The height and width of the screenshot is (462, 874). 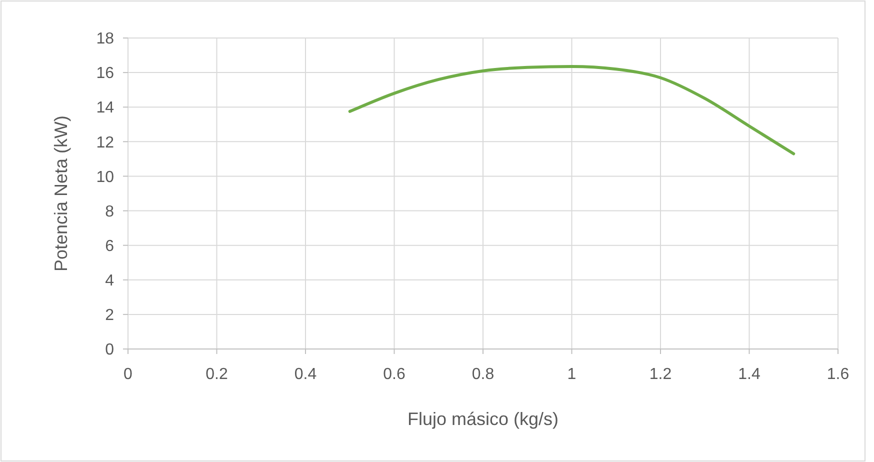 What do you see at coordinates (105, 177) in the screenshot?
I see `y-tick-label: 10` at bounding box center [105, 177].